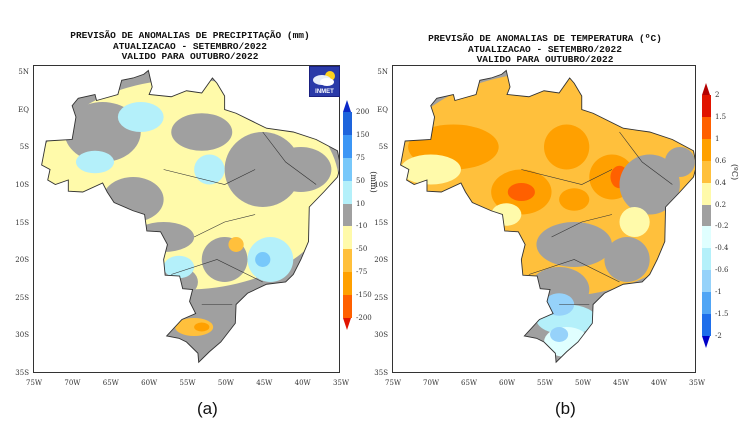 The height and width of the screenshot is (433, 743). What do you see at coordinates (363, 134) in the screenshot?
I see `colorbar-label: 150` at bounding box center [363, 134].